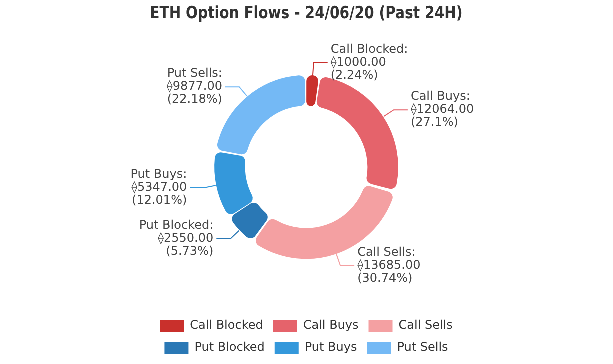 The image size is (613, 364). Describe the element at coordinates (176, 238) in the screenshot. I see `data-label: Put Blocked: ⟠2550.00 (5.73%)` at that location.